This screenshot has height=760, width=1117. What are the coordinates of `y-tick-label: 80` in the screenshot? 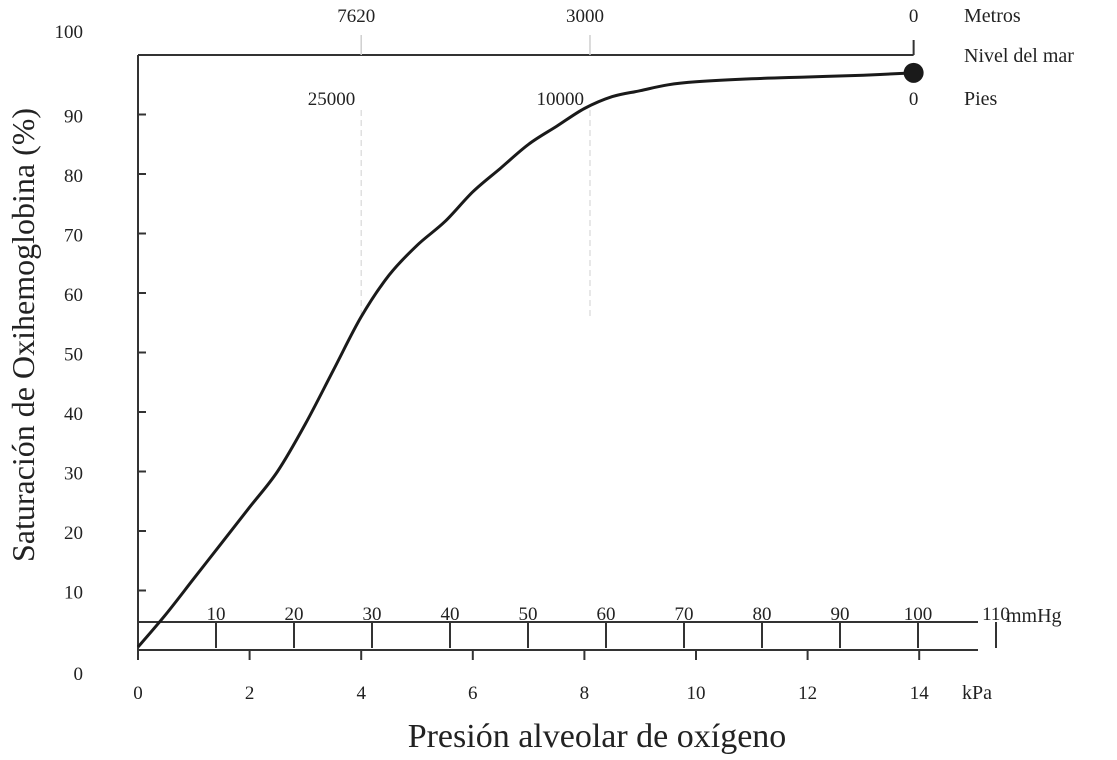 It's located at (73, 176).